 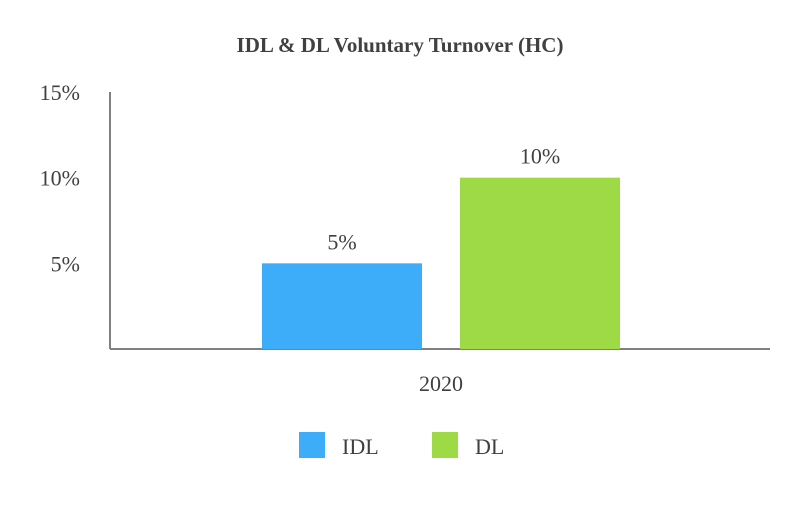 I want to click on chart-title: IDL & DL Voluntary Turnover (HC), so click(x=400, y=45).